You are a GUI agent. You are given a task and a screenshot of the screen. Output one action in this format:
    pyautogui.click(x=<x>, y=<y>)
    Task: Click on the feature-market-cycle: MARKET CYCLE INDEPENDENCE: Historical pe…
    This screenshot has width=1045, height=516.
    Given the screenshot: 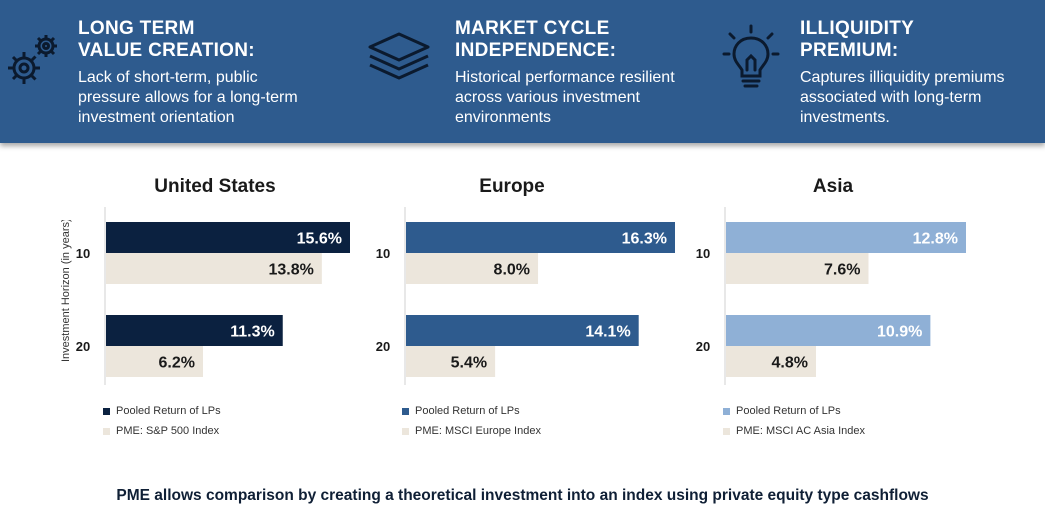 What is the action you would take?
    pyautogui.click(x=565, y=73)
    